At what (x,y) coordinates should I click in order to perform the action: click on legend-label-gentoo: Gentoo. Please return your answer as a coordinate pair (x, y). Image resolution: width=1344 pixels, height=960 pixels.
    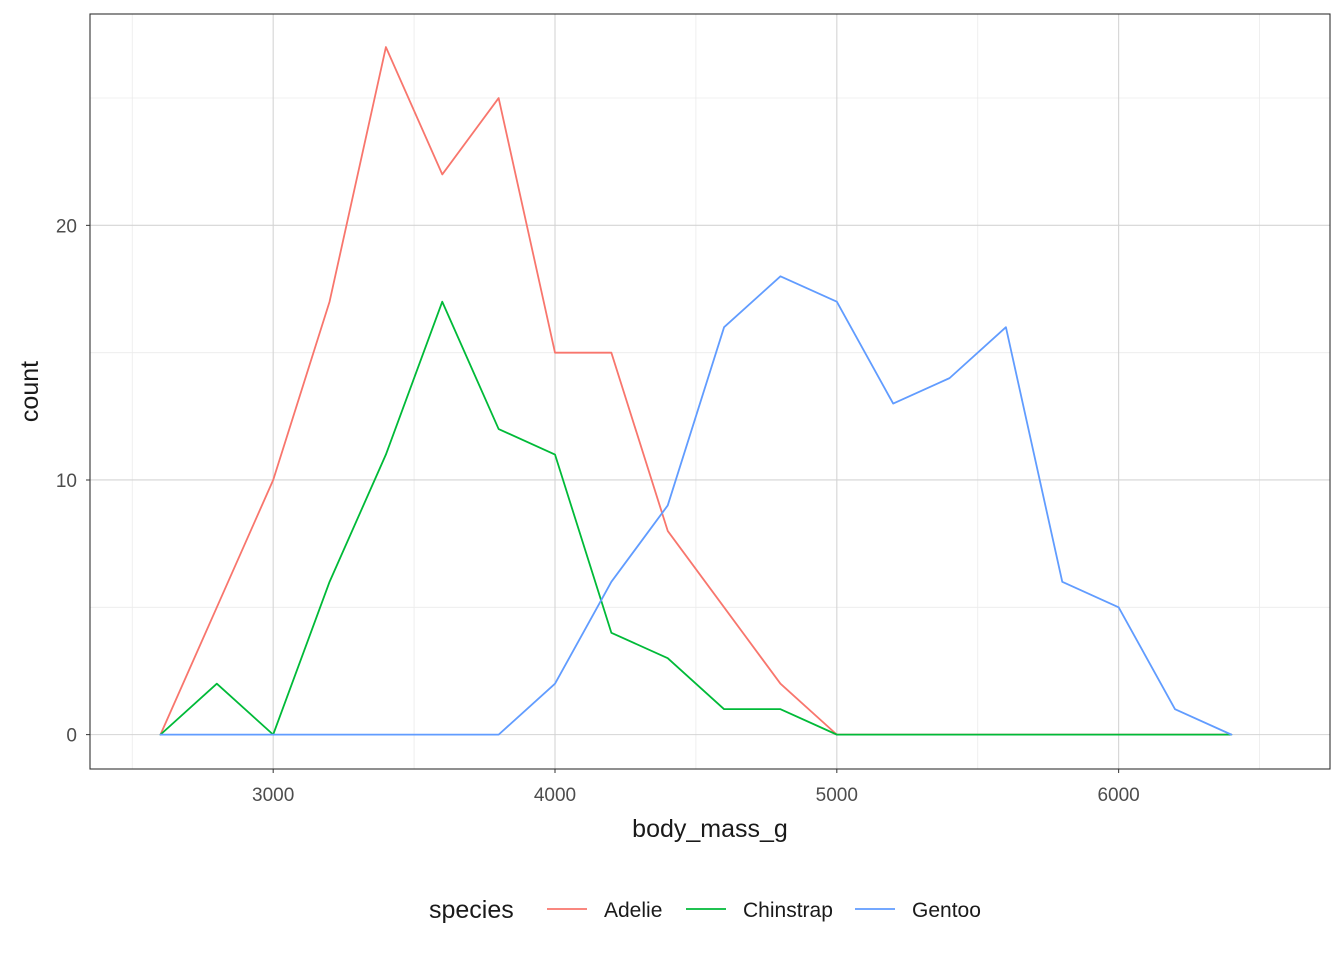
    Looking at the image, I should click on (946, 910).